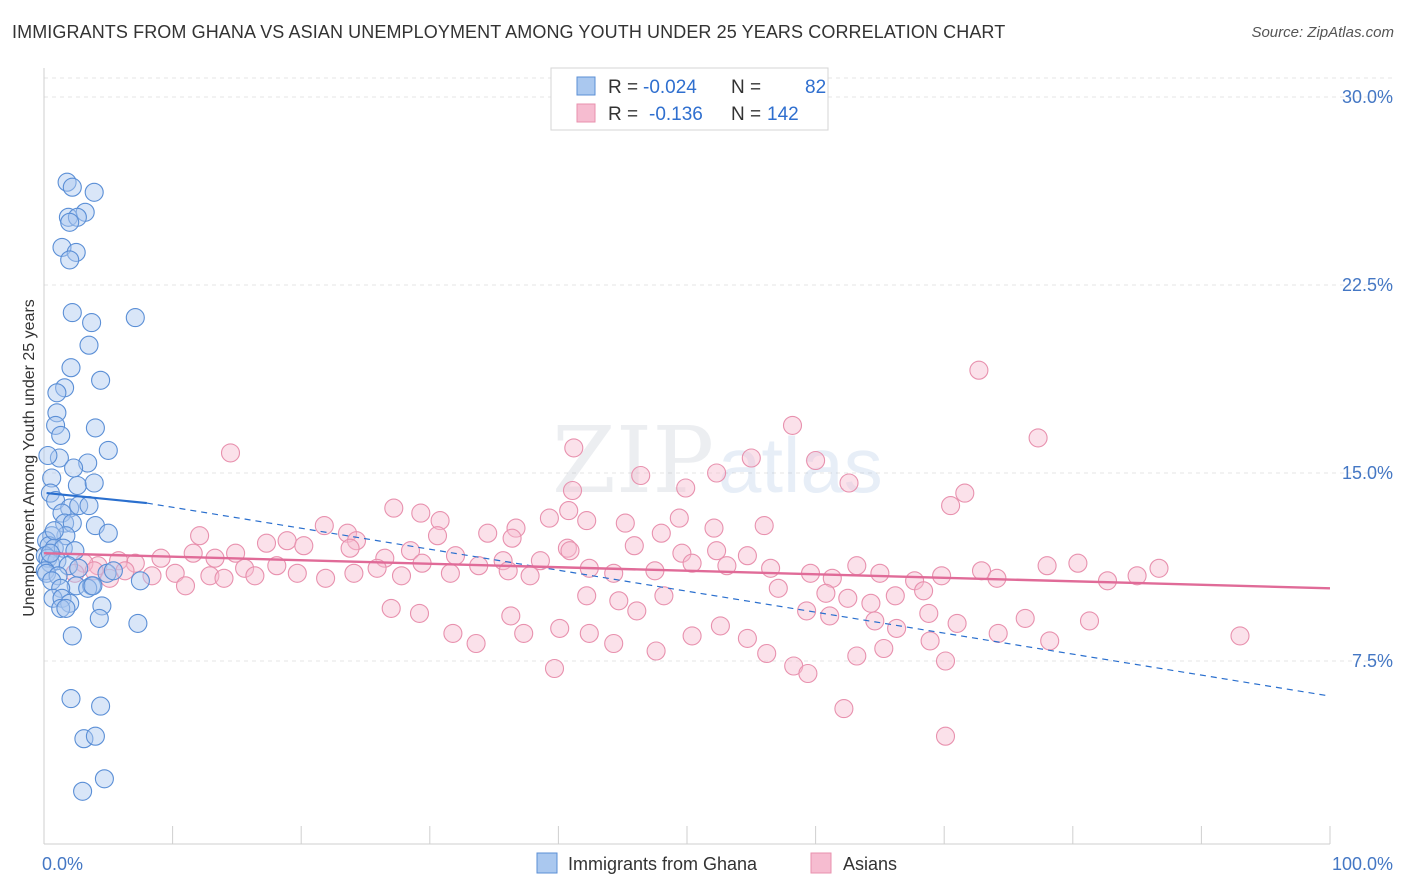  What do you see at coordinates (1367, 285) in the screenshot?
I see `y-tick-label-2: 22.5%` at bounding box center [1367, 285].